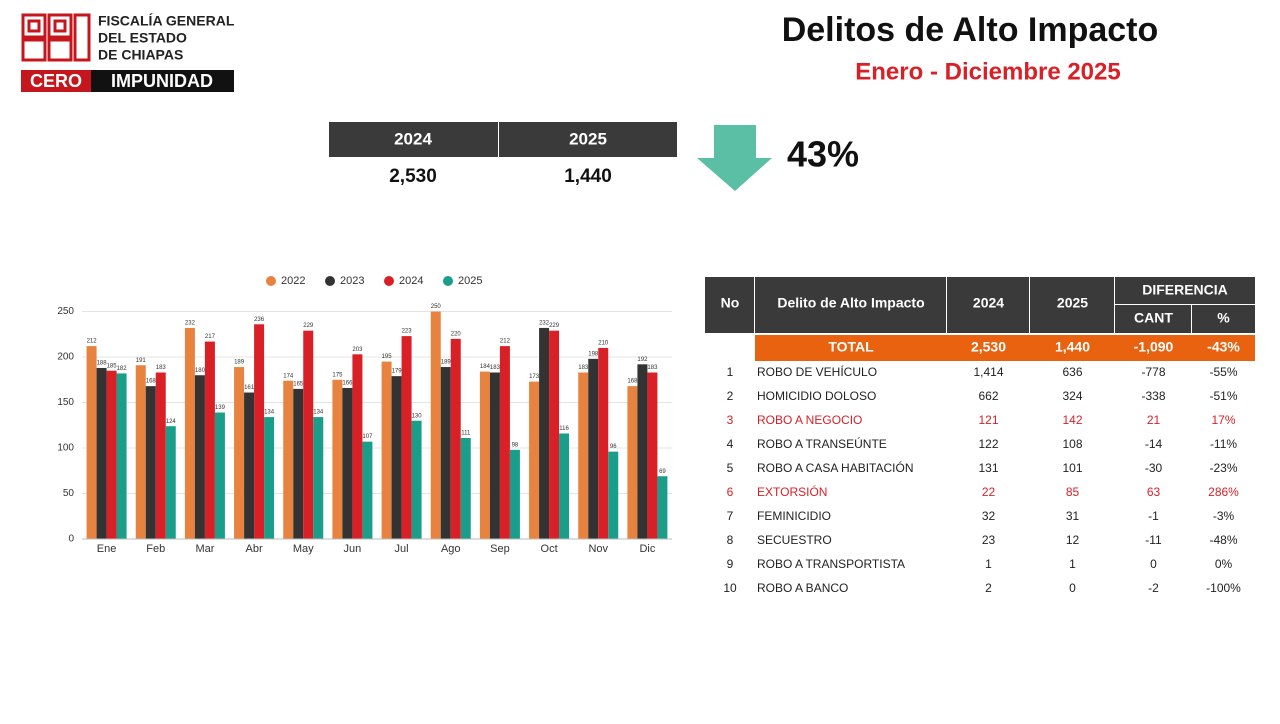 The height and width of the screenshot is (724, 1280). What do you see at coordinates (730, 468) in the screenshot?
I see `table-cell: 5` at bounding box center [730, 468].